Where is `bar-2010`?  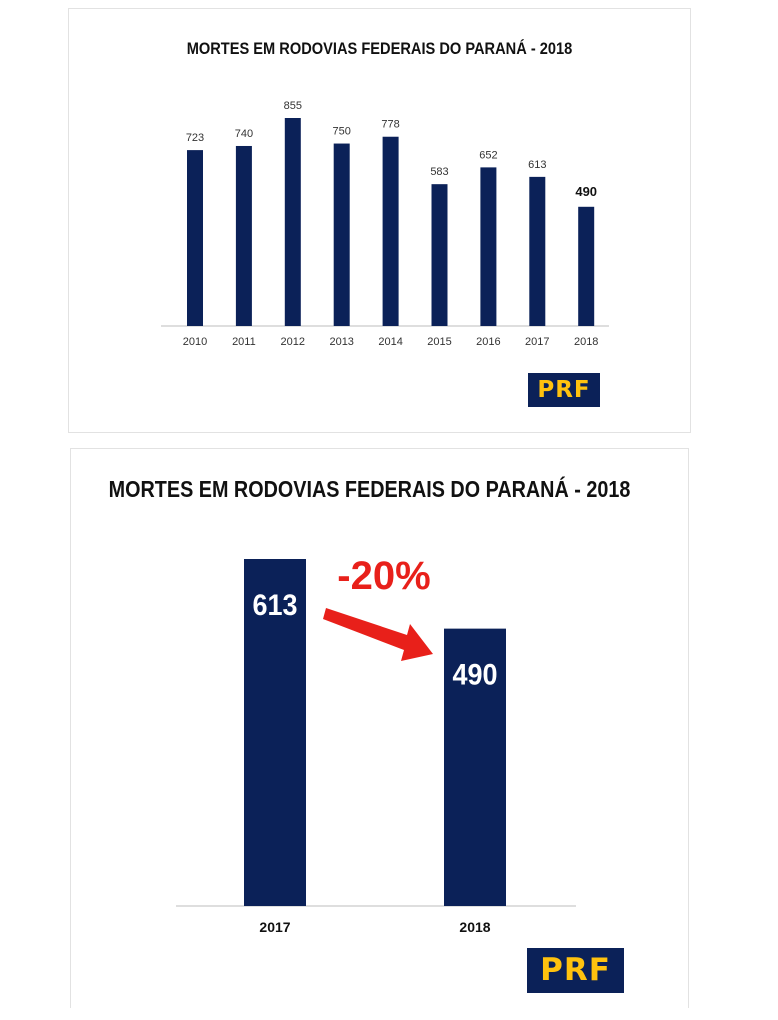 bar-2010 is located at coordinates (195, 238).